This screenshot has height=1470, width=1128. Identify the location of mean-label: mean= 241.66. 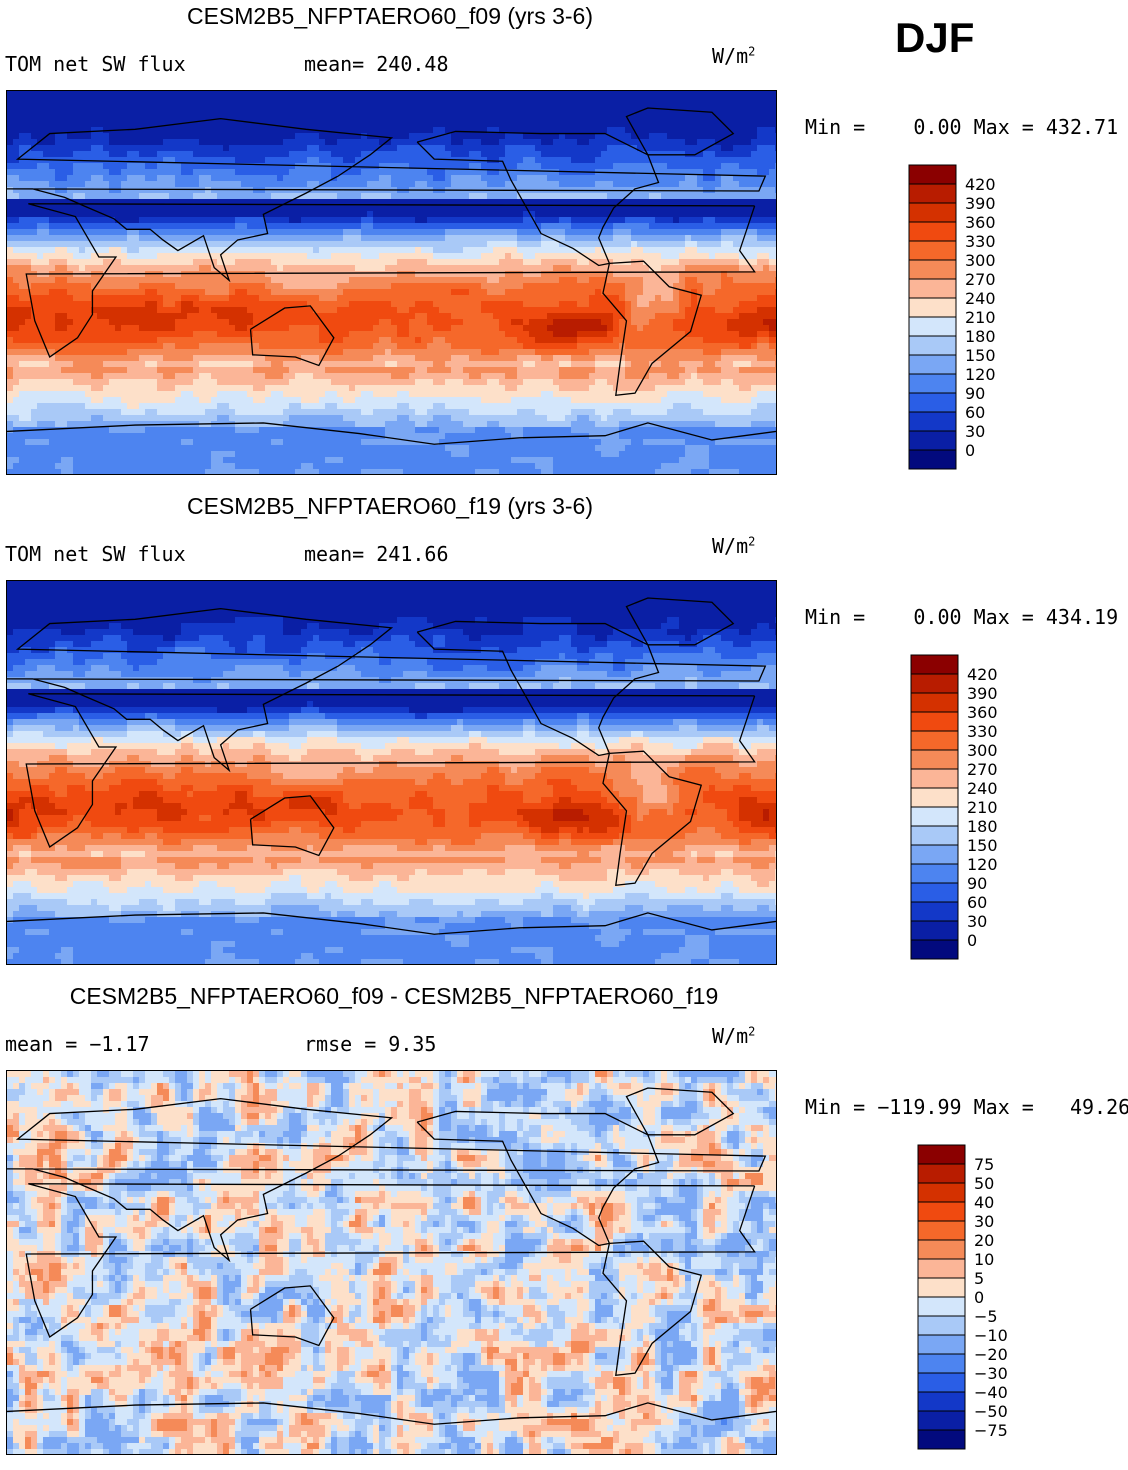
(376, 554).